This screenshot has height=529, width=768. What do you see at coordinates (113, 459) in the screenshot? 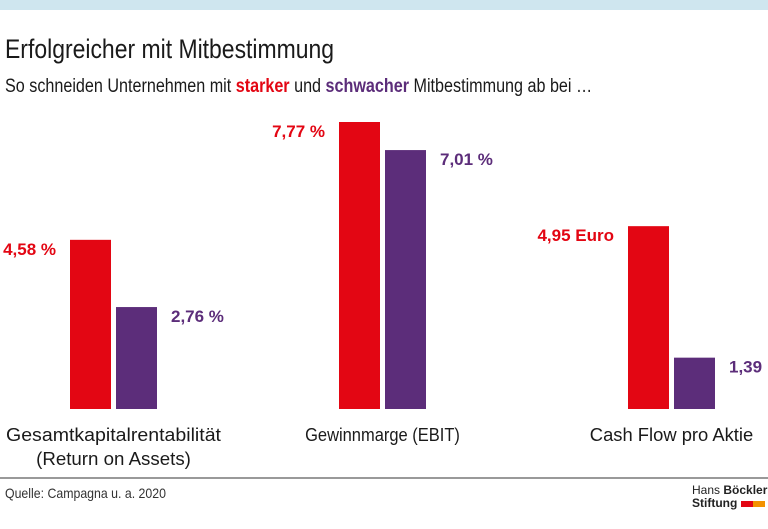
I see `category-label: (Return on Assets)` at bounding box center [113, 459].